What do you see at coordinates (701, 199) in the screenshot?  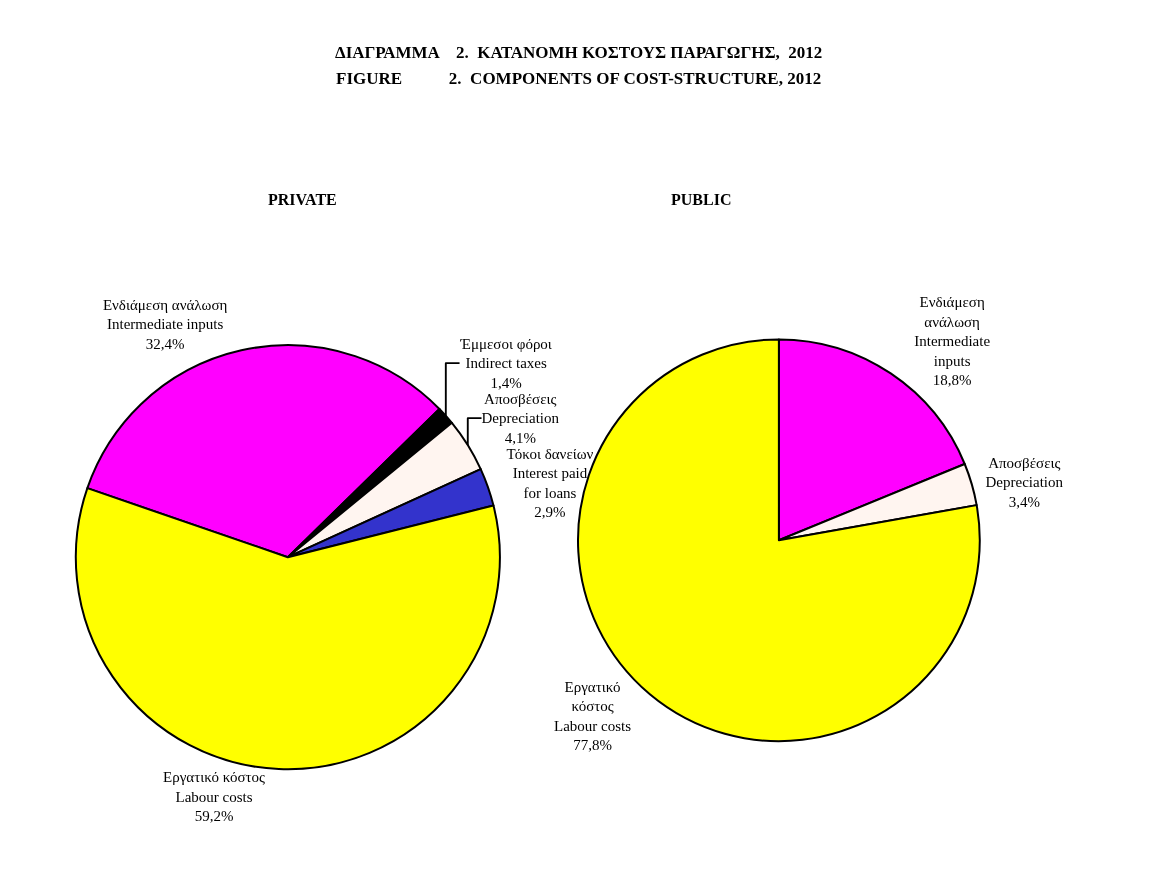 I see `chart-title: PUBLIC` at bounding box center [701, 199].